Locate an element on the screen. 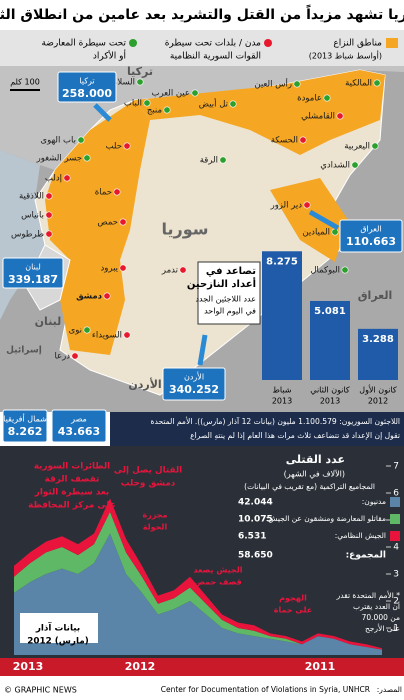 Image resolution: width=404 pixels, height=700 pixels. legend-name: مدنيون: is located at coordinates (374, 501).